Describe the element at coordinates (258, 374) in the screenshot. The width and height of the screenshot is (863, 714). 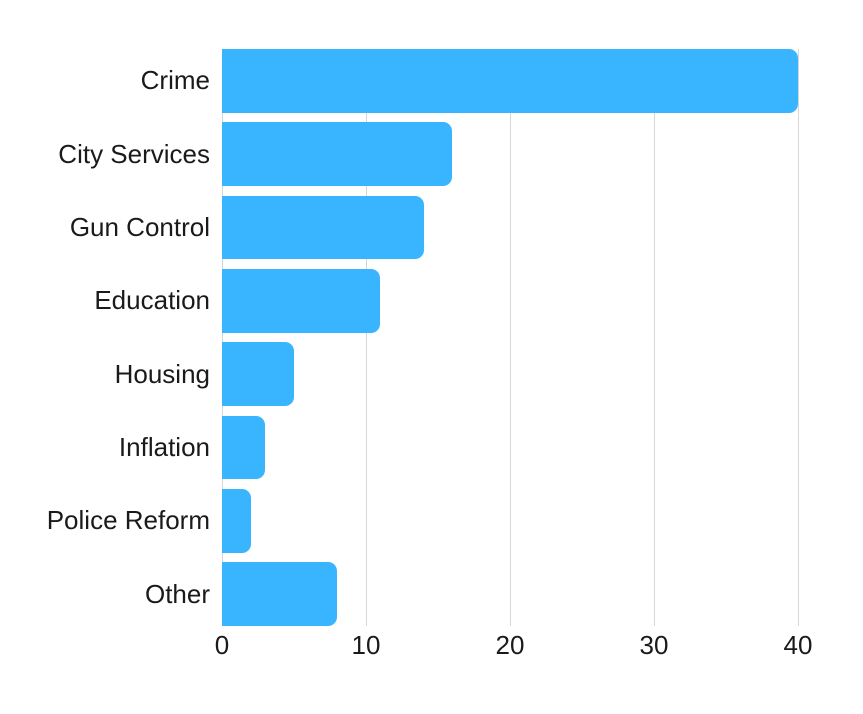
I see `bar-housing` at that location.